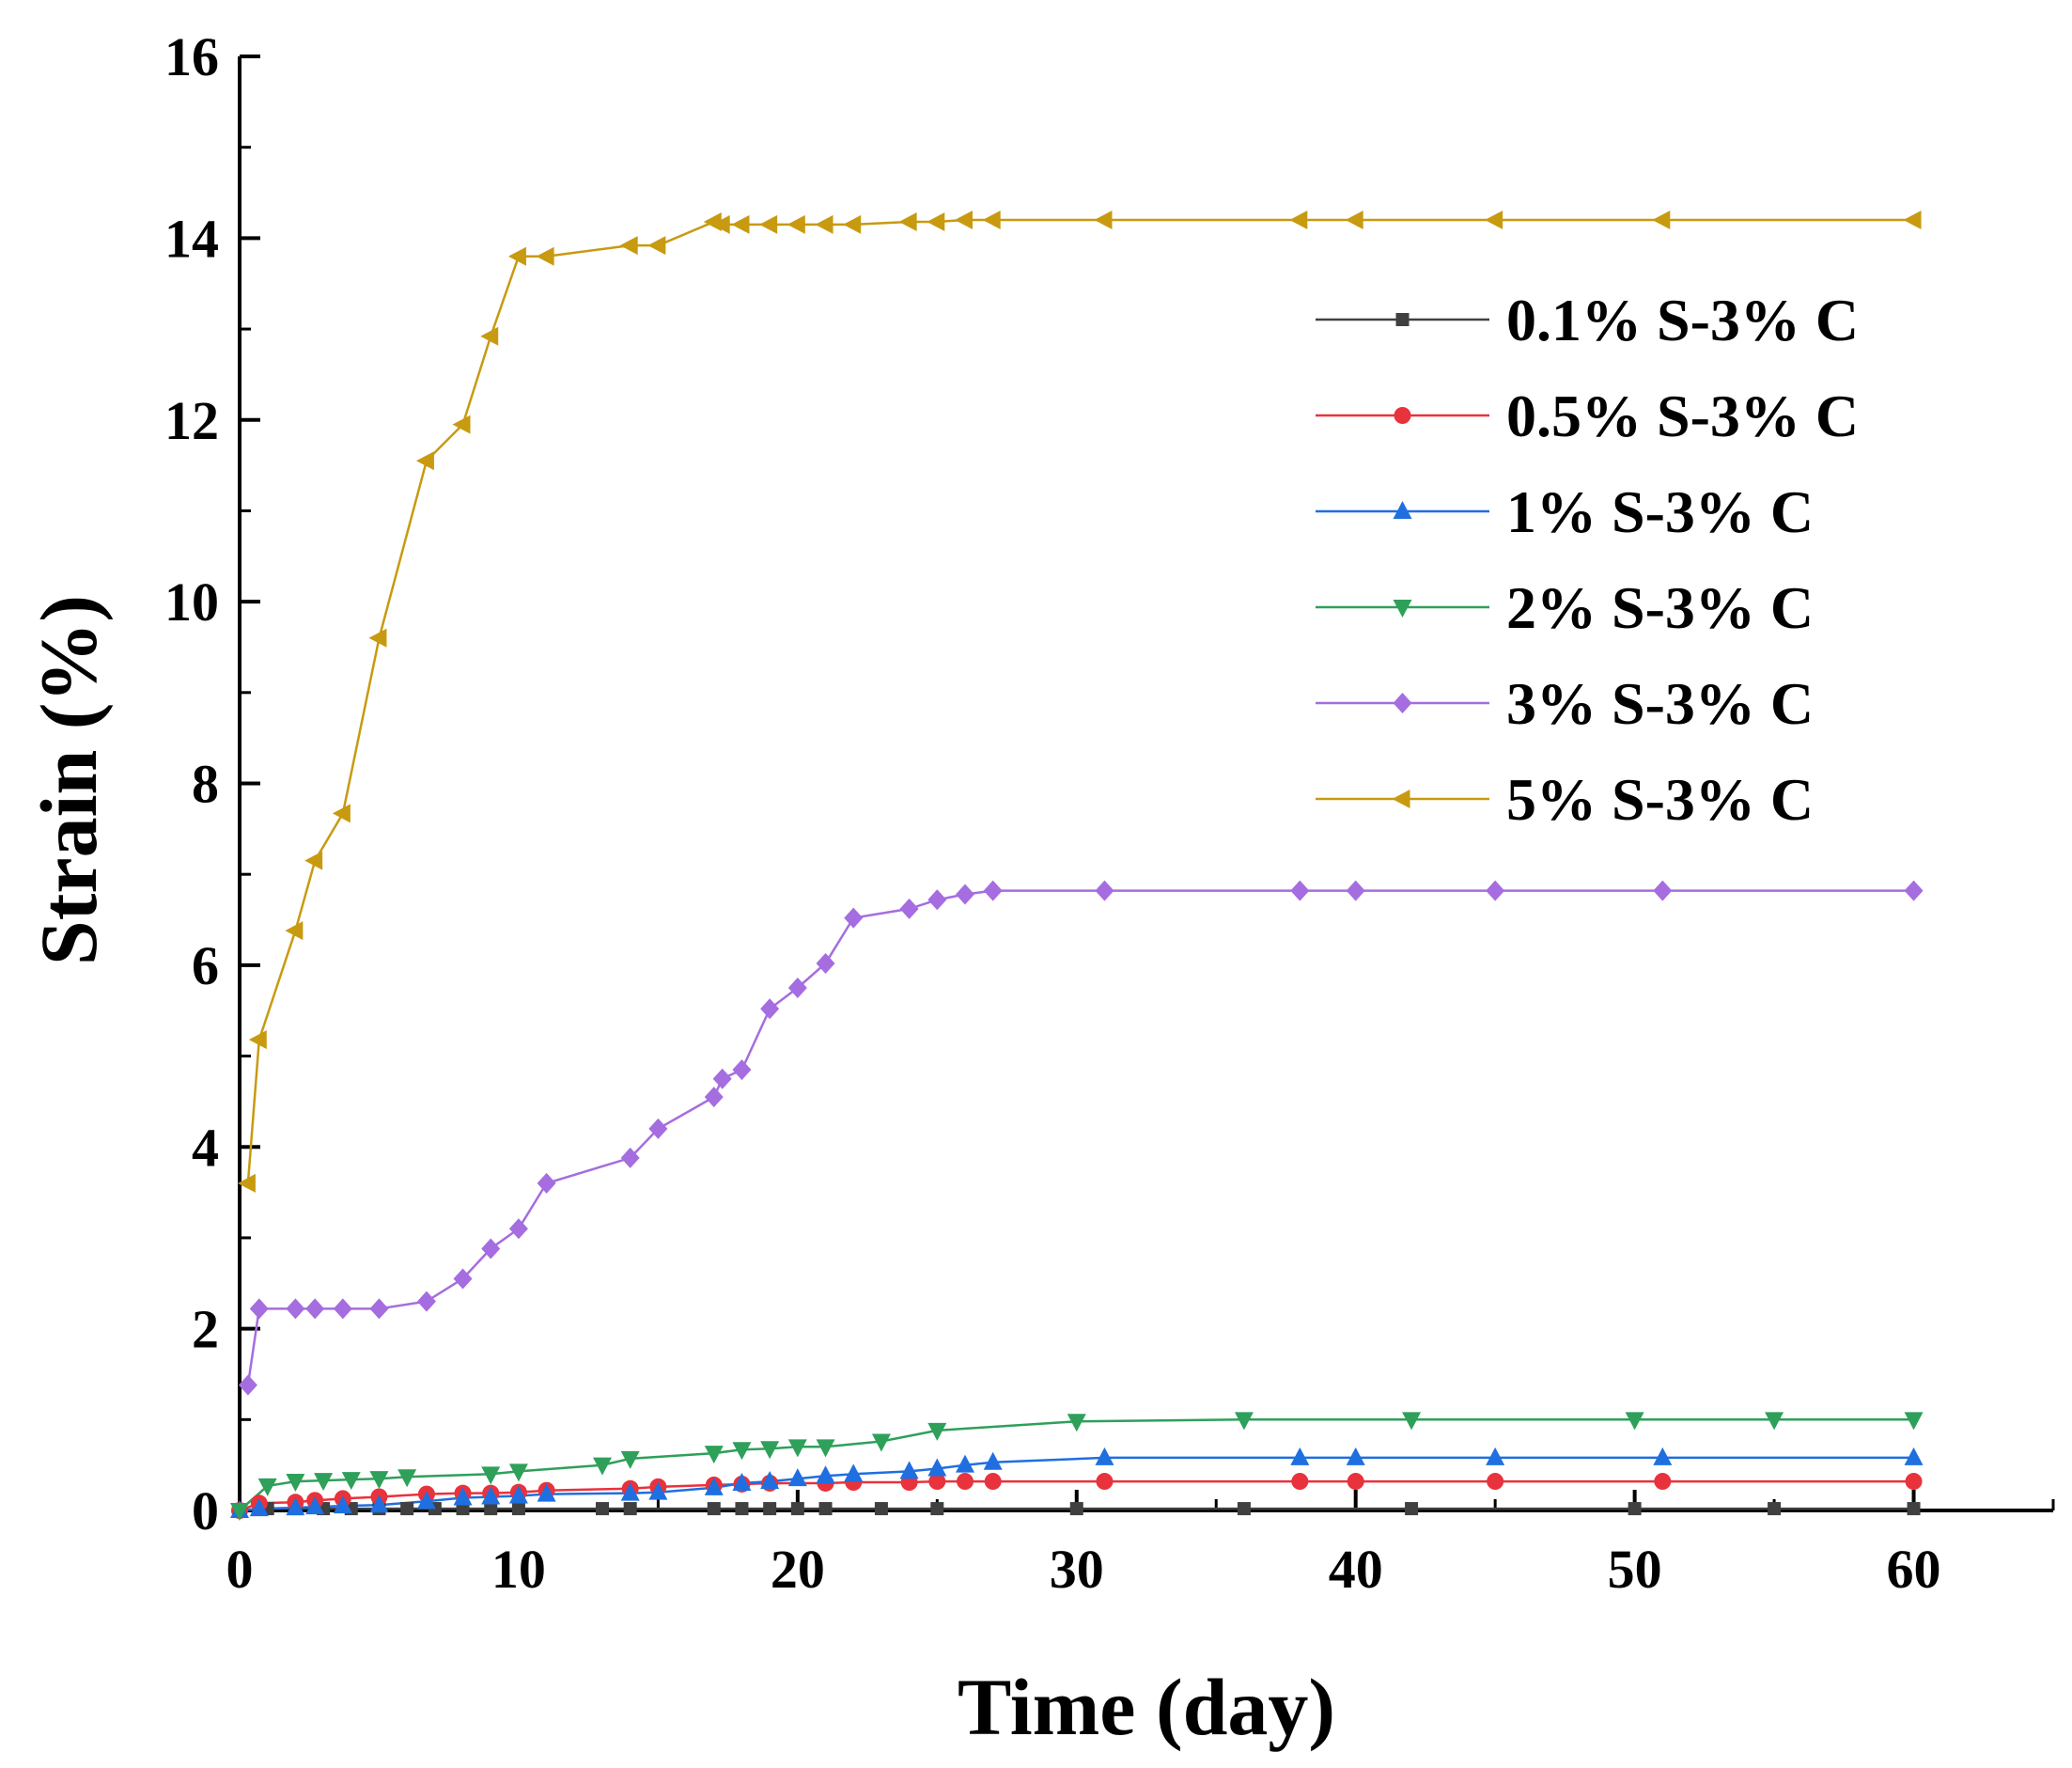  I want to click on y-tick-label: 14, so click(191, 238).